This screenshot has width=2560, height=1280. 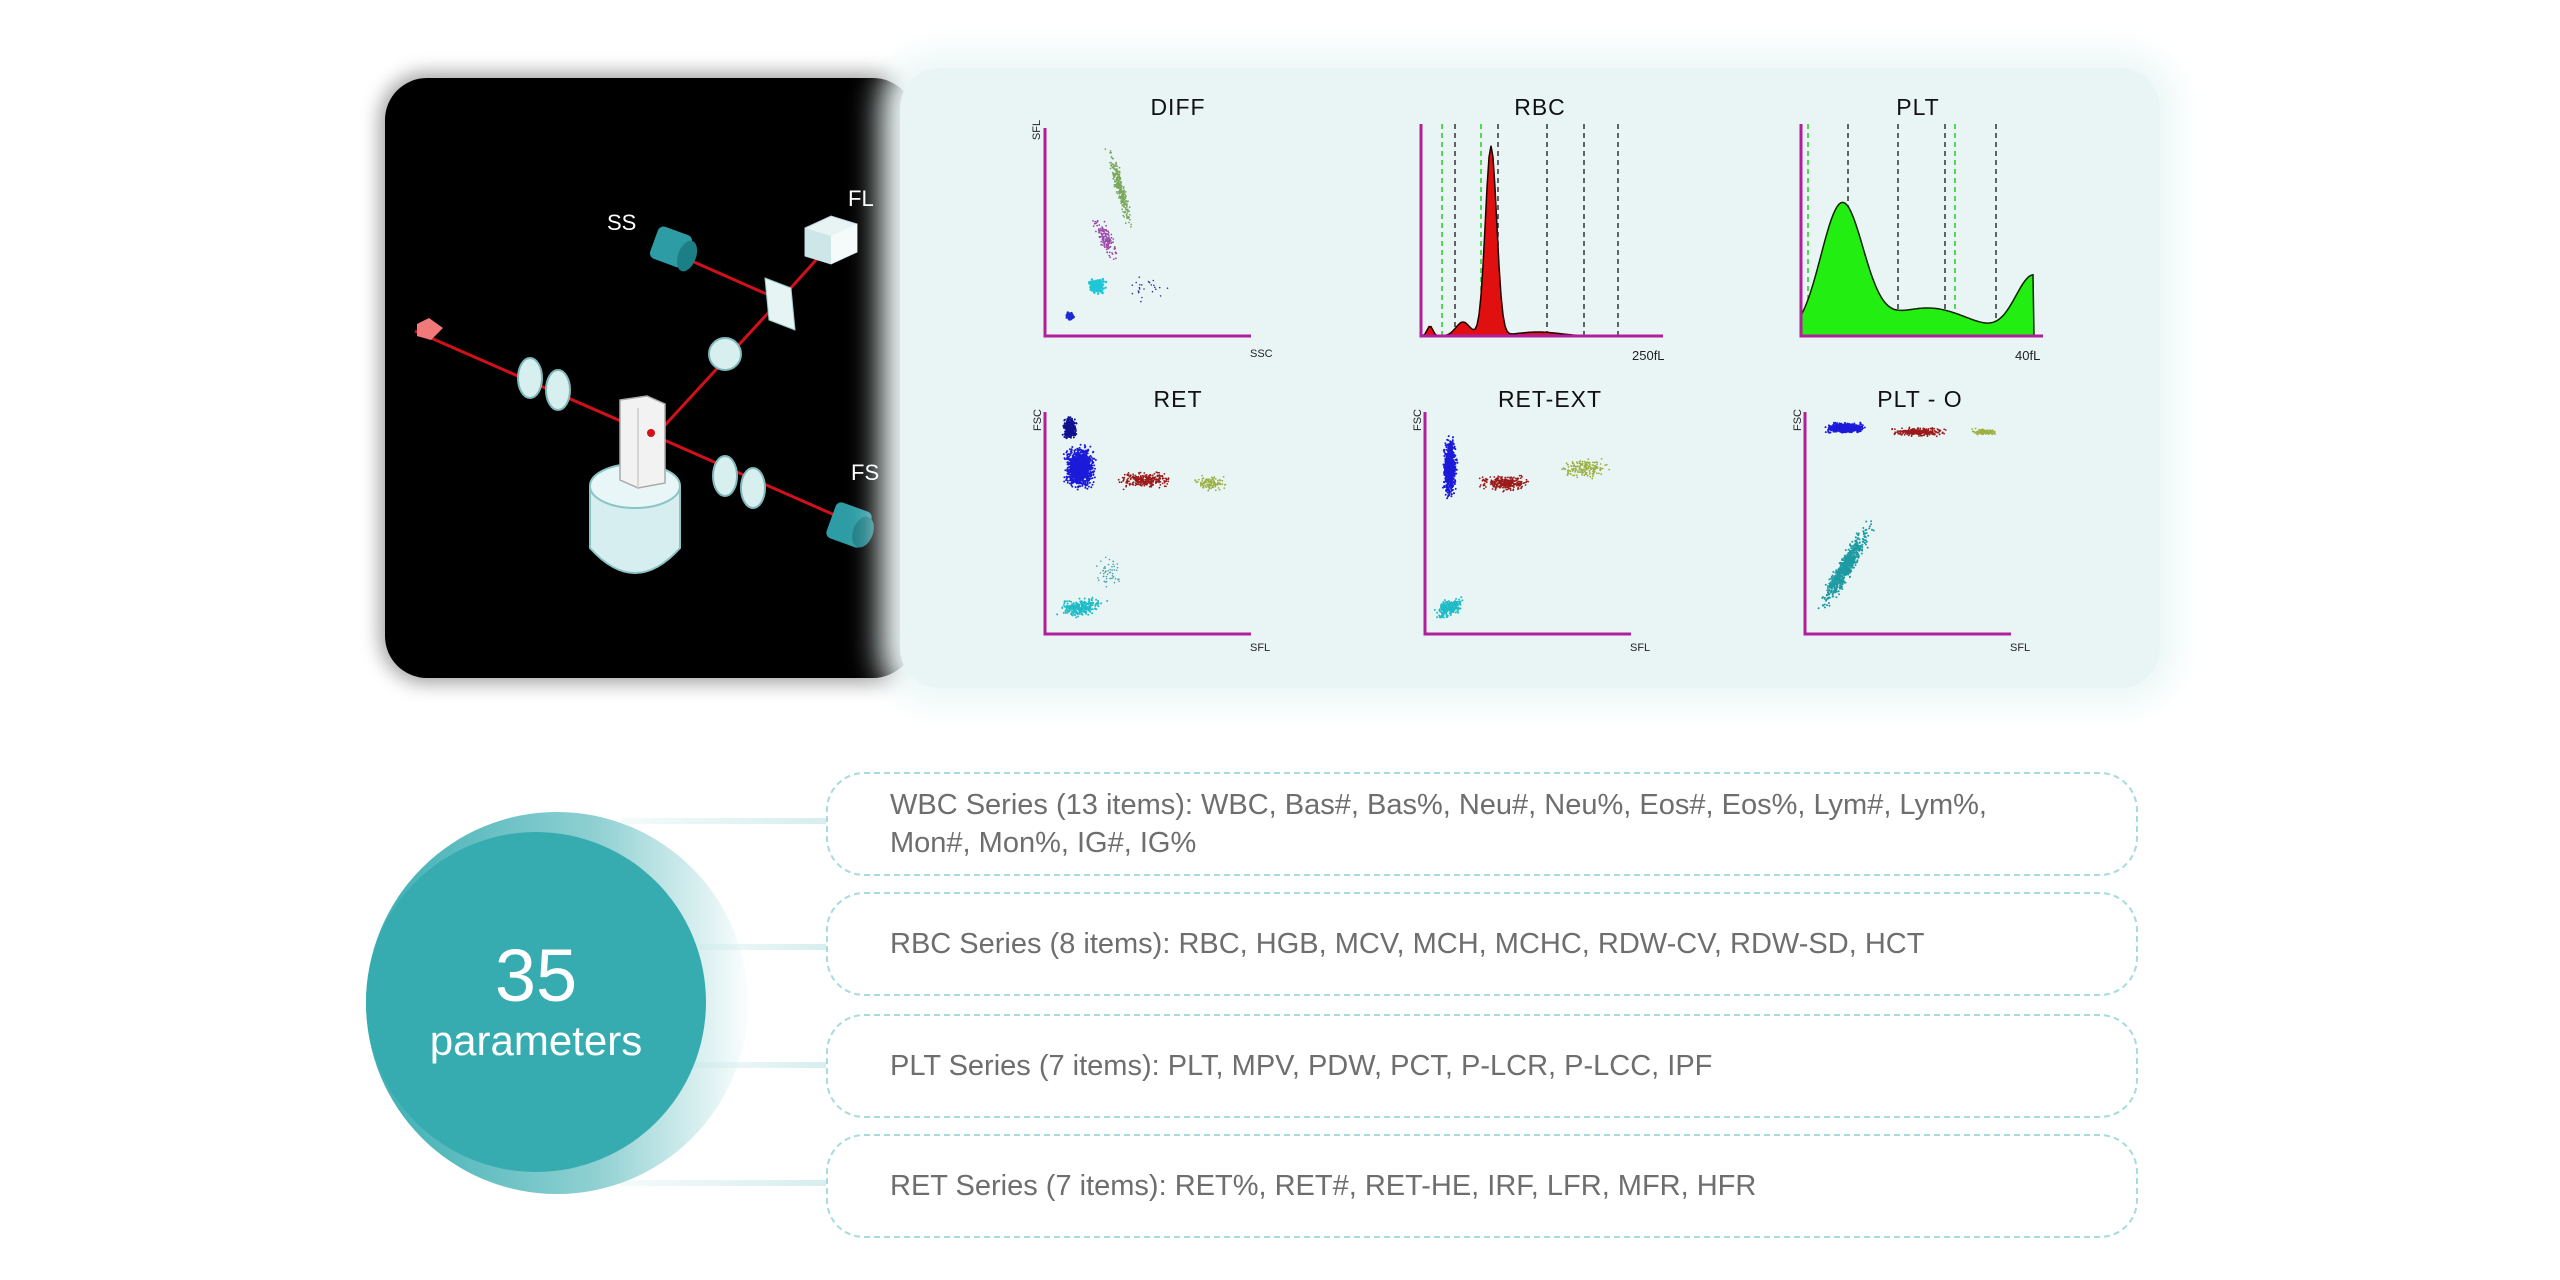 What do you see at coordinates (1147, 524) in the screenshot?
I see `ret-scatter-plot` at bounding box center [1147, 524].